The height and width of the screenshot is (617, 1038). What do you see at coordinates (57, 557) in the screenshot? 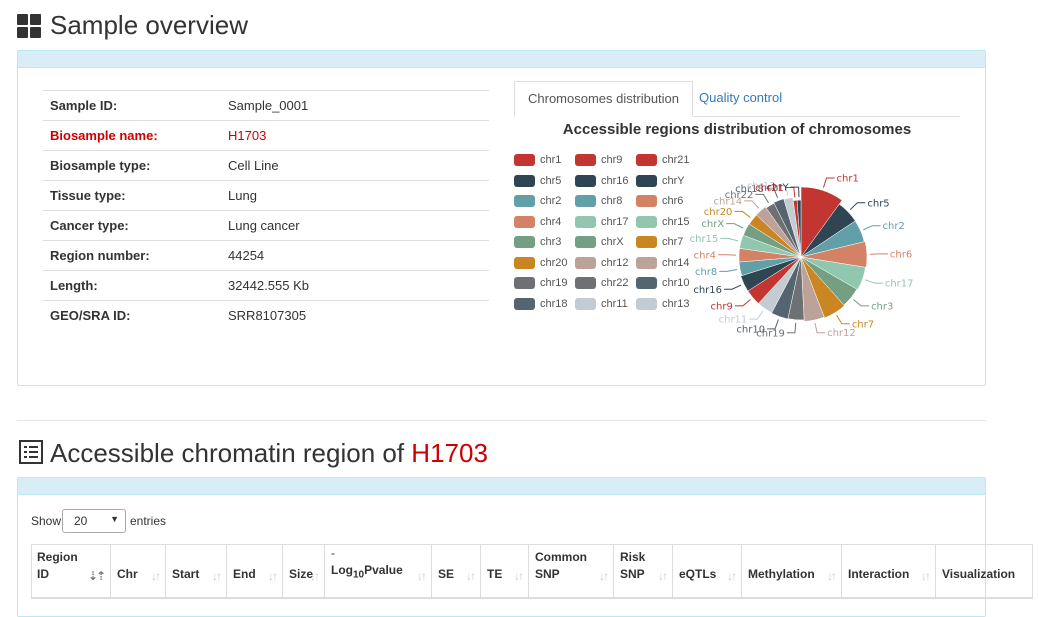
I see `column-header-line1: Region` at bounding box center [57, 557].